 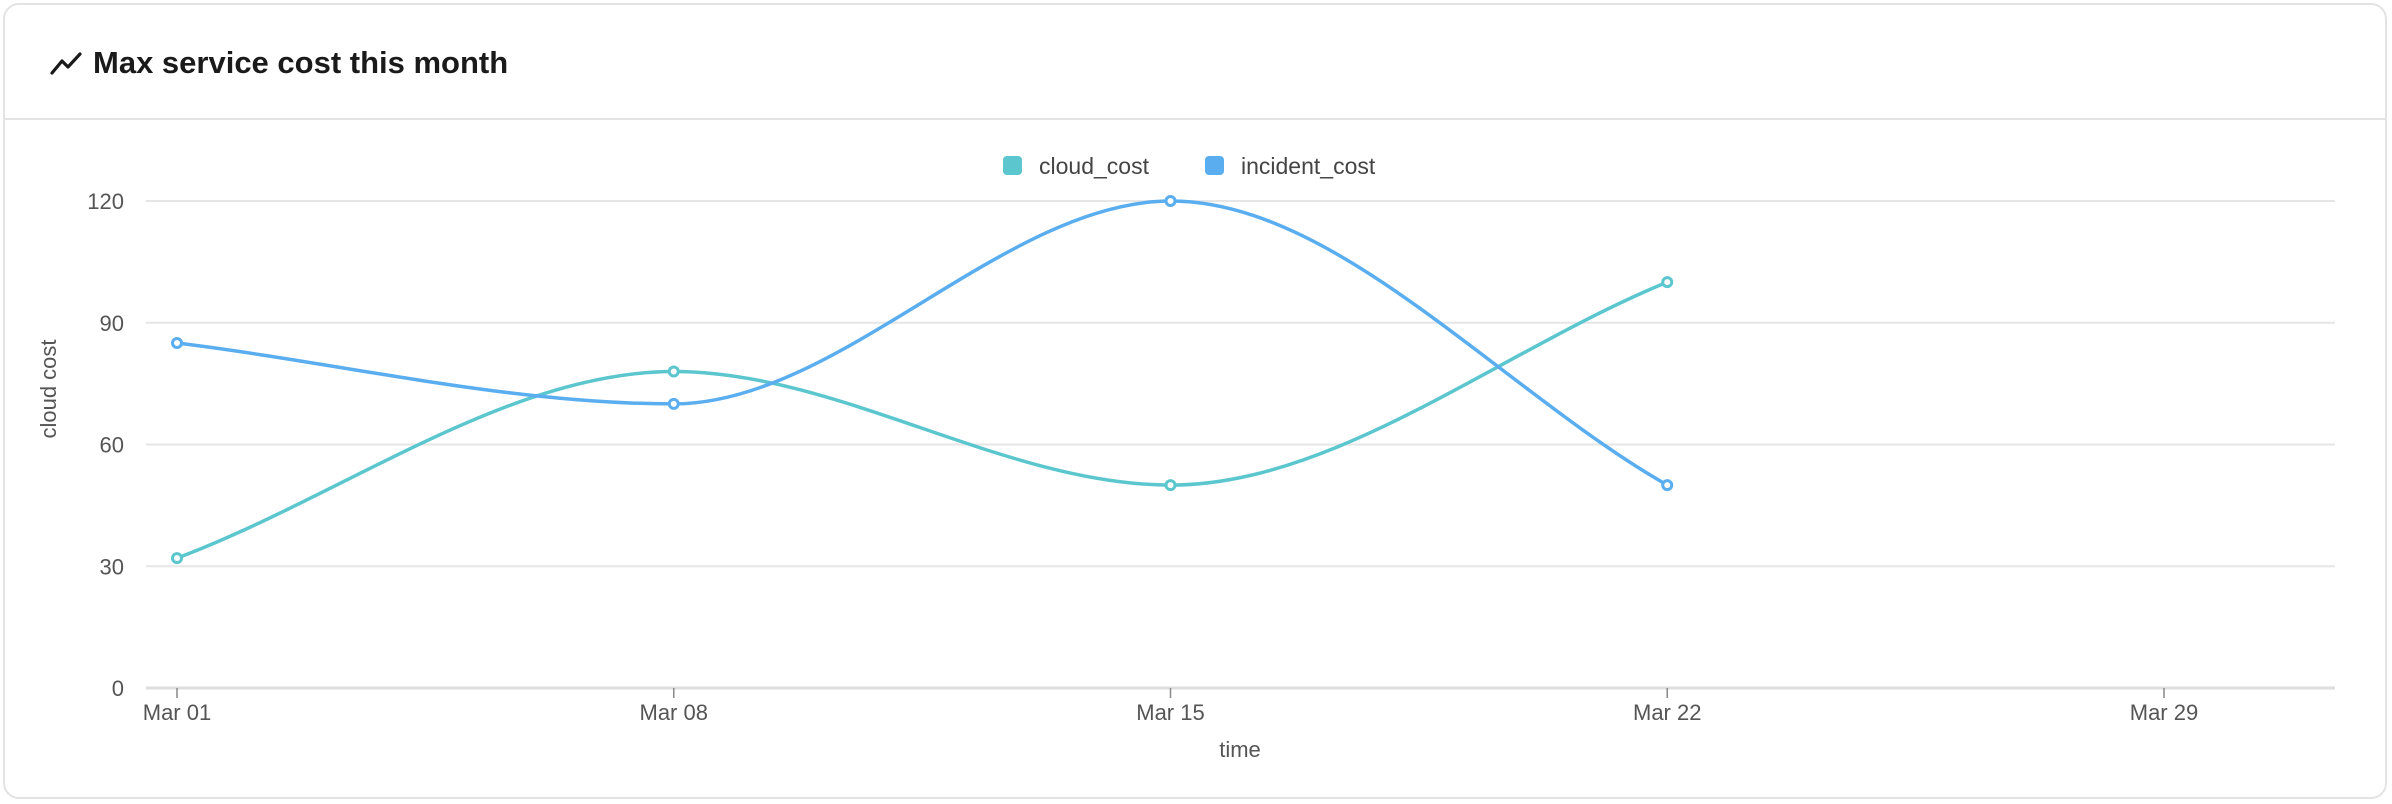 I want to click on line-chart-icon, so click(x=66, y=63).